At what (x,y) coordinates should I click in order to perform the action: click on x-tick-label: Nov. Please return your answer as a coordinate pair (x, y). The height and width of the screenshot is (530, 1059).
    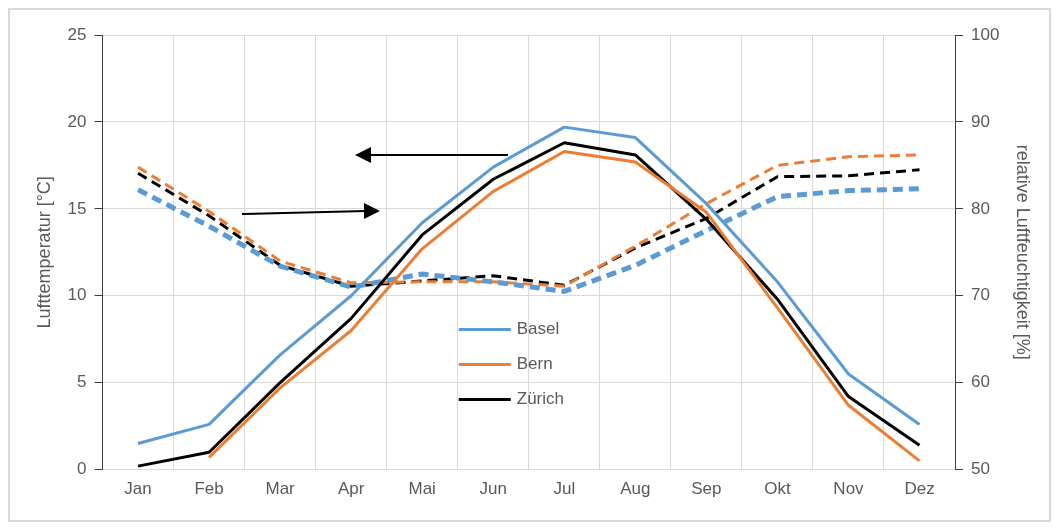
    Looking at the image, I should click on (849, 489).